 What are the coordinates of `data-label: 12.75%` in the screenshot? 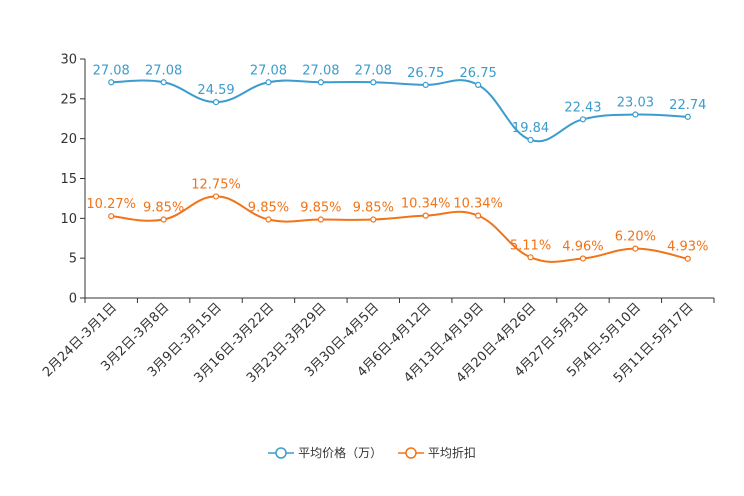 It's located at (216, 184).